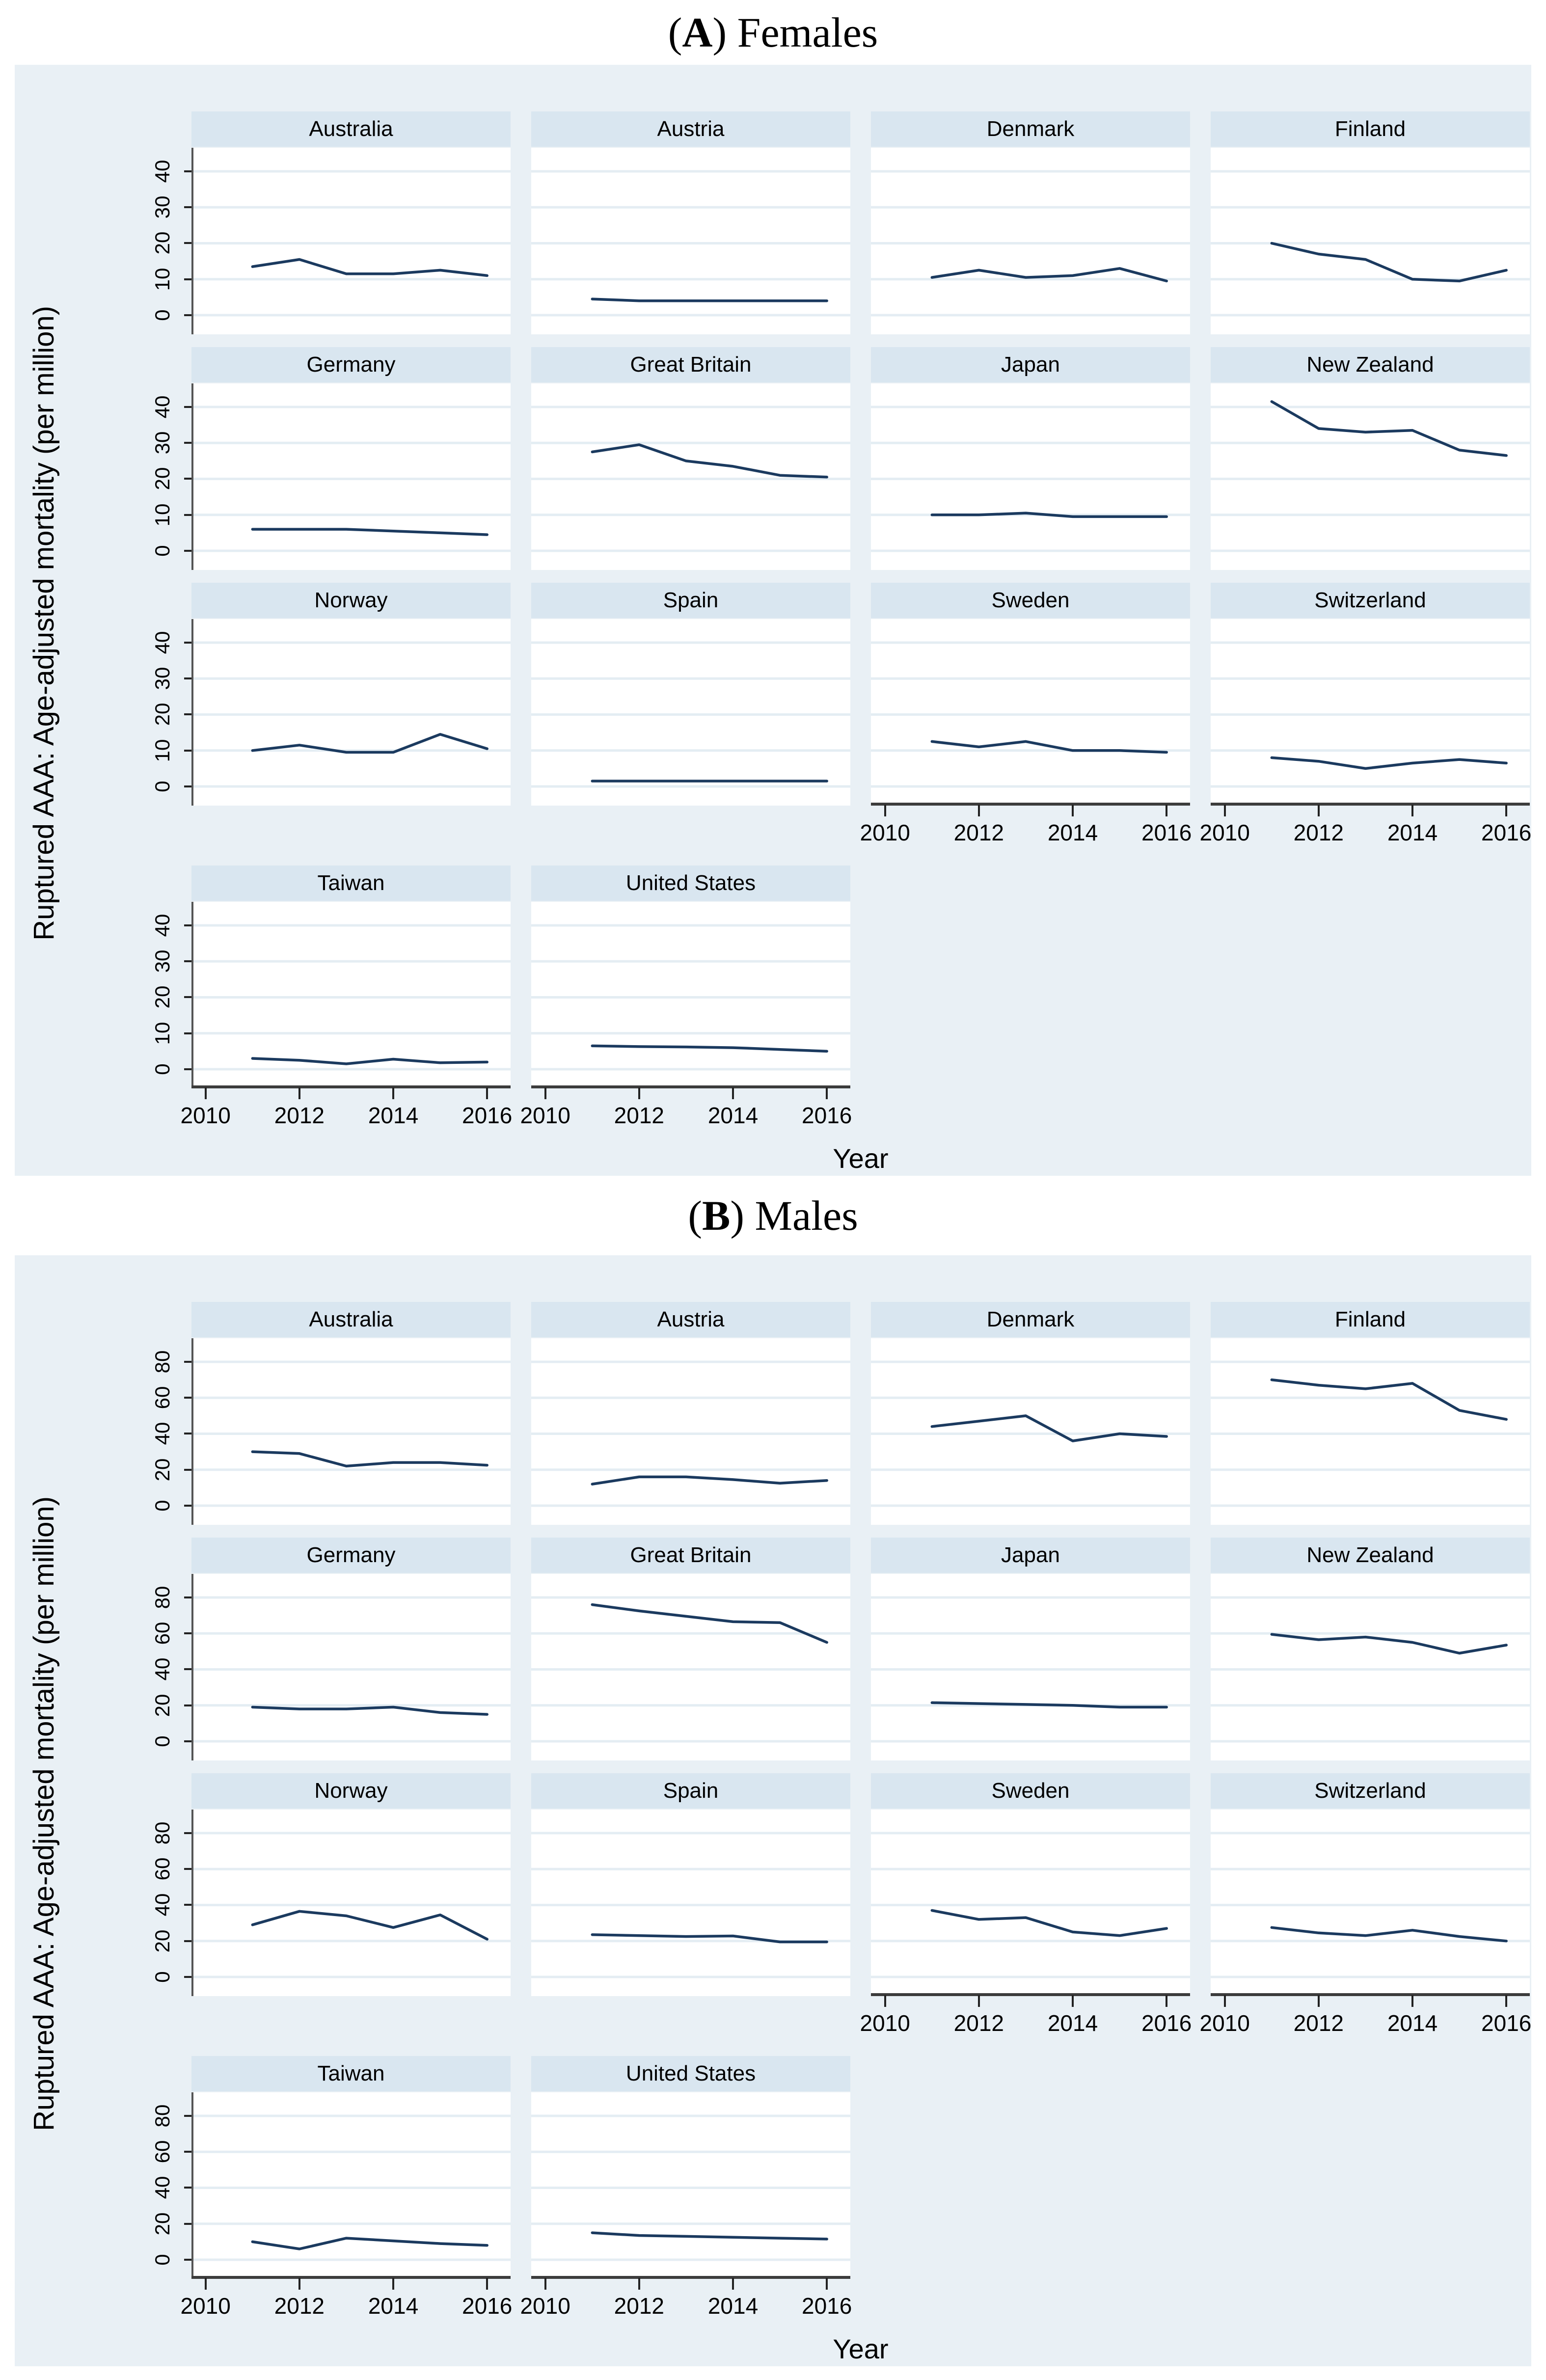 The image size is (1546, 2380). Describe the element at coordinates (1030, 712) in the screenshot. I see `facet-plot-sweden` at that location.